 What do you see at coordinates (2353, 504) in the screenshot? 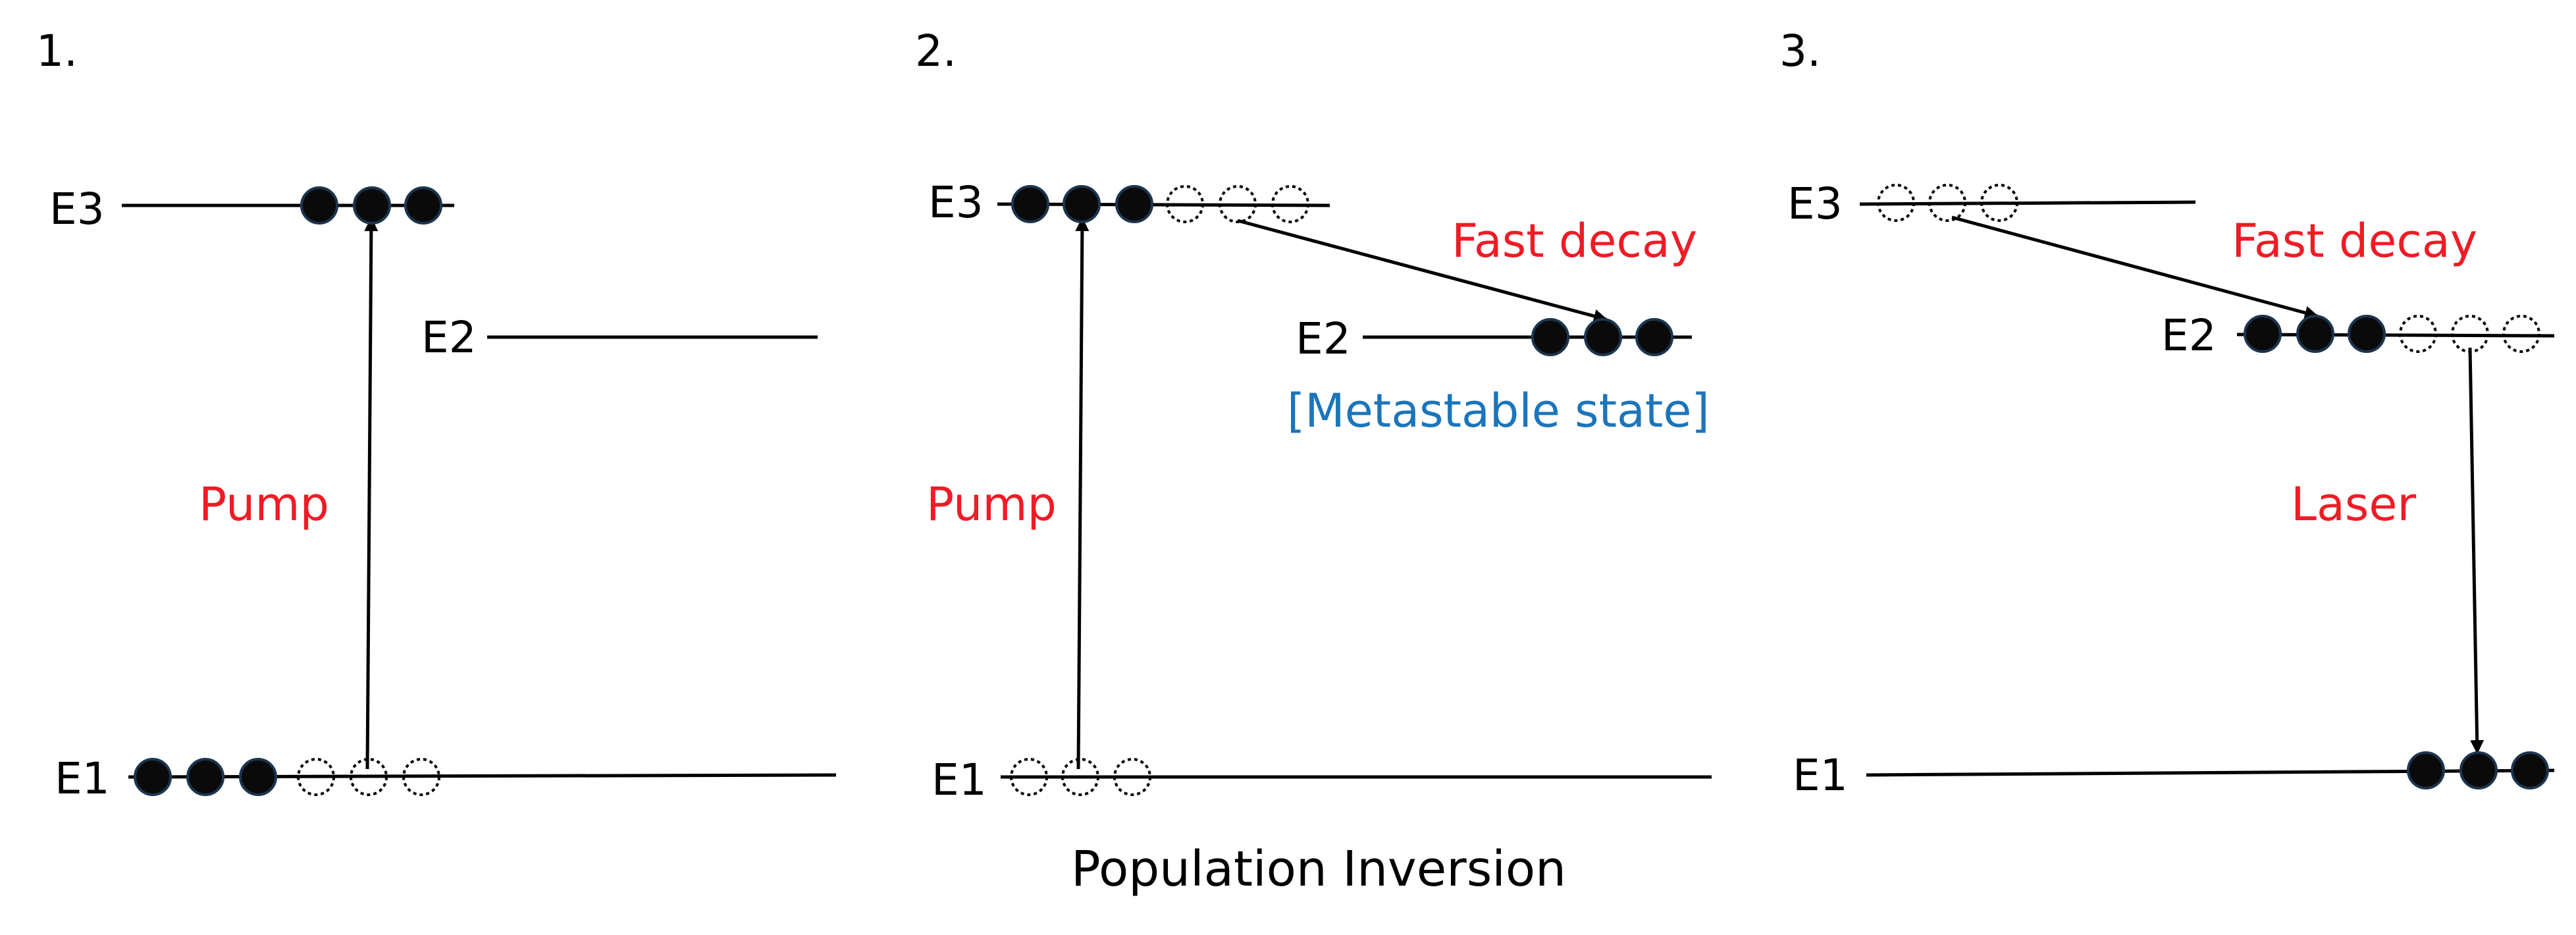
I see `laser-label: Laser` at bounding box center [2353, 504].